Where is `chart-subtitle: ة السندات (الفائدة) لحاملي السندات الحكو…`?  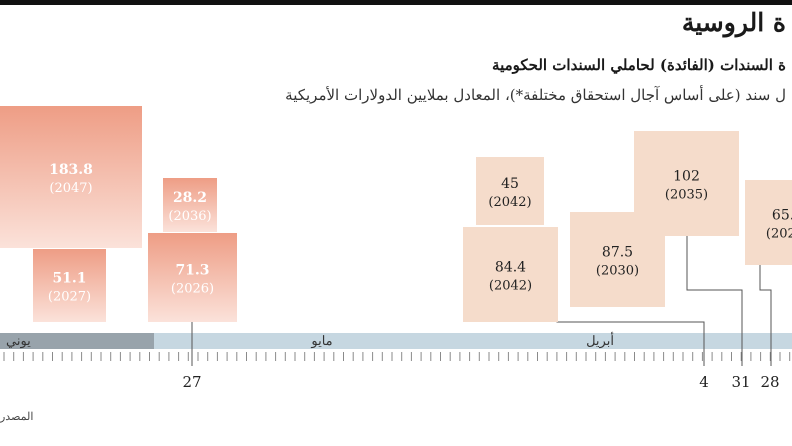
chart-subtitle: ة السندات (الفائدة) لحاملي السندات الحكو… is located at coordinates (639, 65).